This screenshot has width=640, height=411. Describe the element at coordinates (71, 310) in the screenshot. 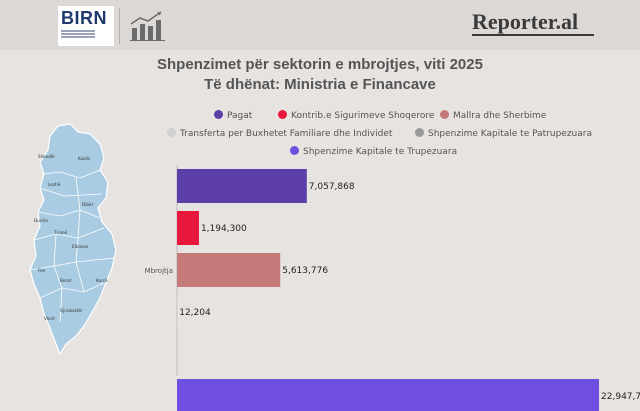

I see `map-label-gjirokaster: Gjirokastër` at that location.